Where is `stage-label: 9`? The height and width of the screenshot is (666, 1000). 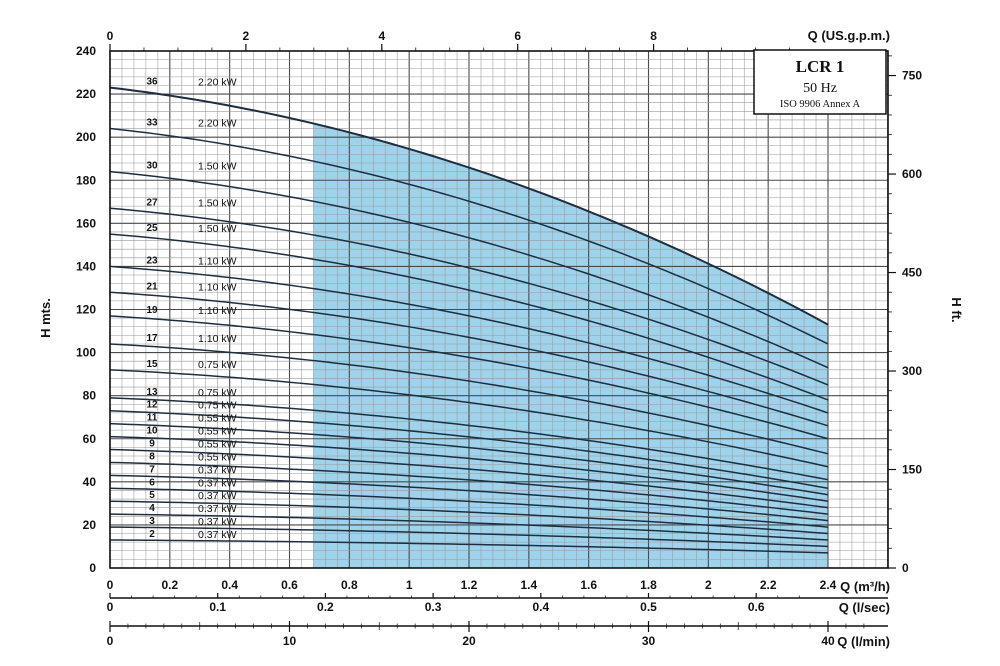 stage-label: 9 is located at coordinates (152, 444).